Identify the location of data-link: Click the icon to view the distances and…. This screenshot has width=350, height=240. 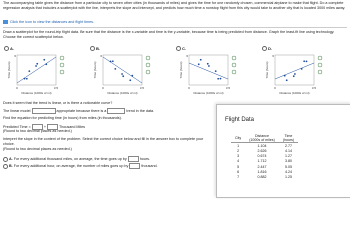
(48, 22).